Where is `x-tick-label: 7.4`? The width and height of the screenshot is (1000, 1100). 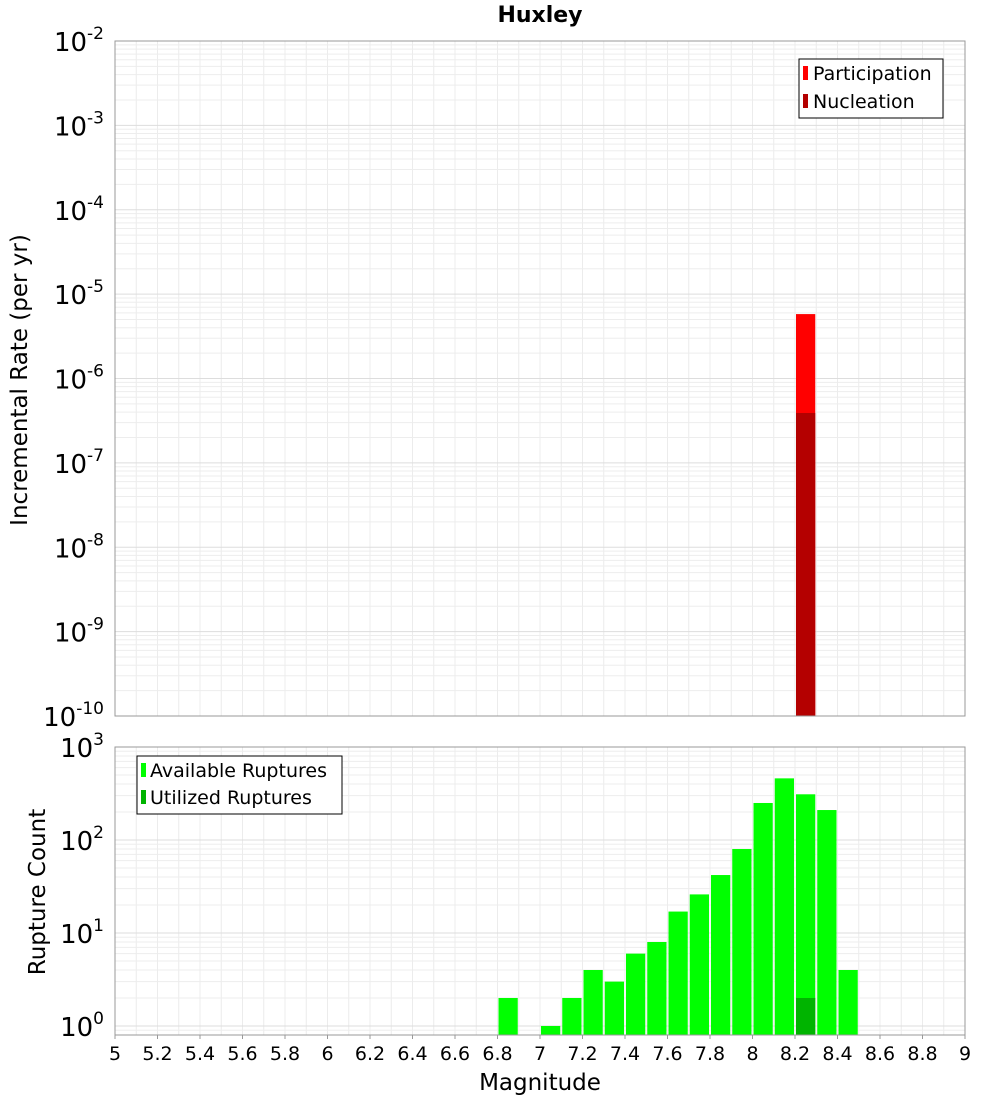
x-tick-label: 7.4 is located at coordinates (625, 1054).